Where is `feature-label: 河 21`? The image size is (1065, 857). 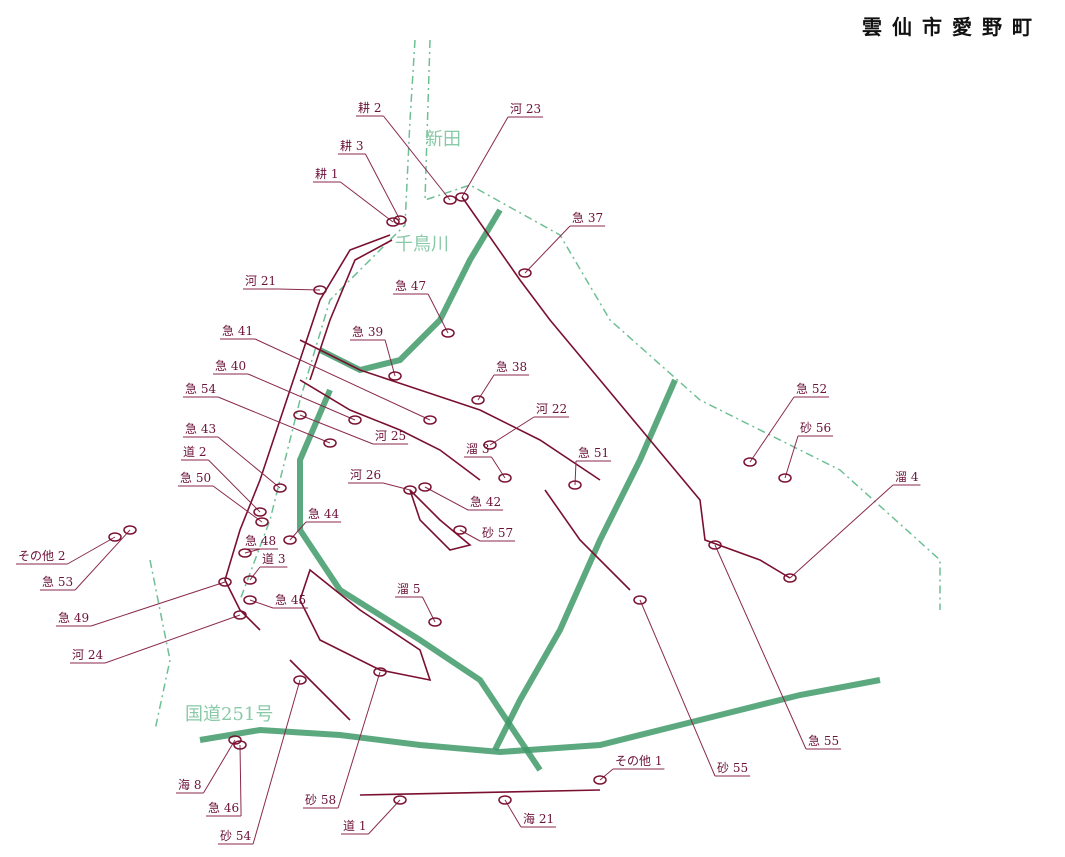 feature-label: 河 21 is located at coordinates (260, 281).